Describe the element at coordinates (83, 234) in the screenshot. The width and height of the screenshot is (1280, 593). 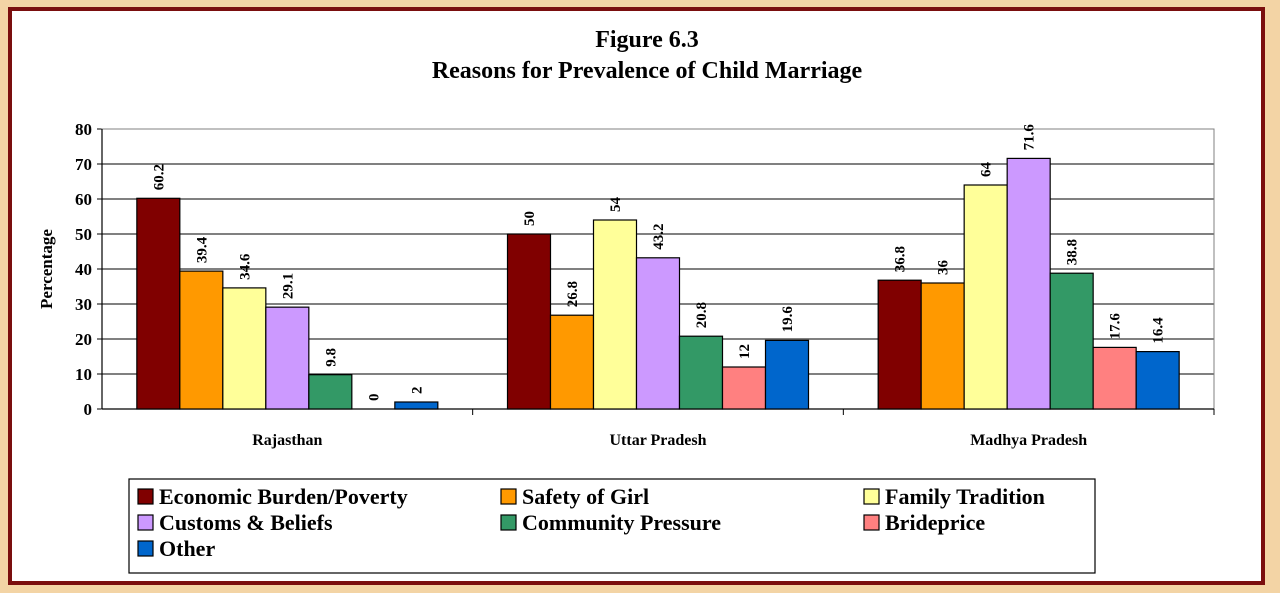
I see `y-tick-label: 50` at that location.